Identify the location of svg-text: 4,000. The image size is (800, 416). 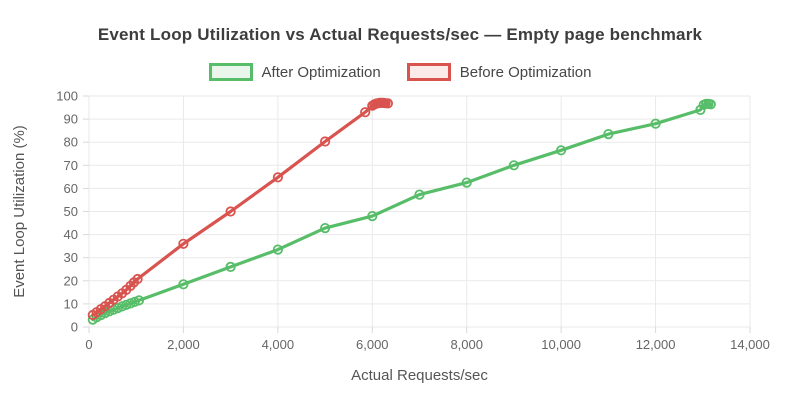
(278, 344).